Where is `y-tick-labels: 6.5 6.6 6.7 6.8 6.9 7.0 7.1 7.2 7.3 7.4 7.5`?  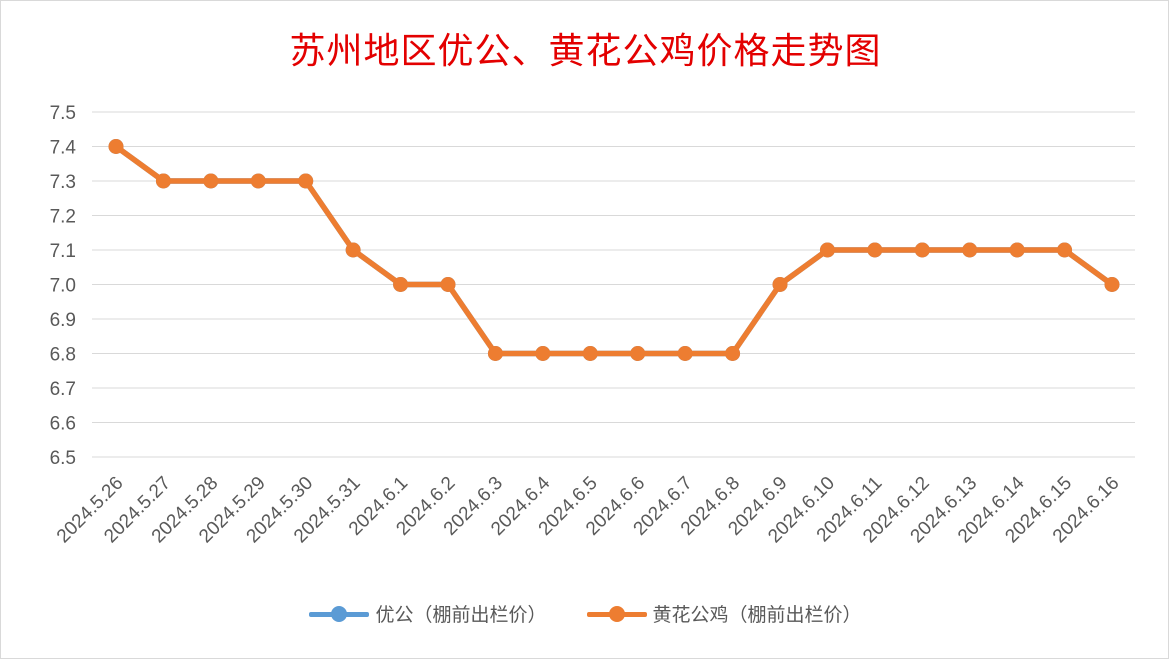 y-tick-labels: 6.5 6.6 6.7 6.8 6.9 7.0 7.1 7.2 7.3 7.4 7.5 is located at coordinates (63, 286).